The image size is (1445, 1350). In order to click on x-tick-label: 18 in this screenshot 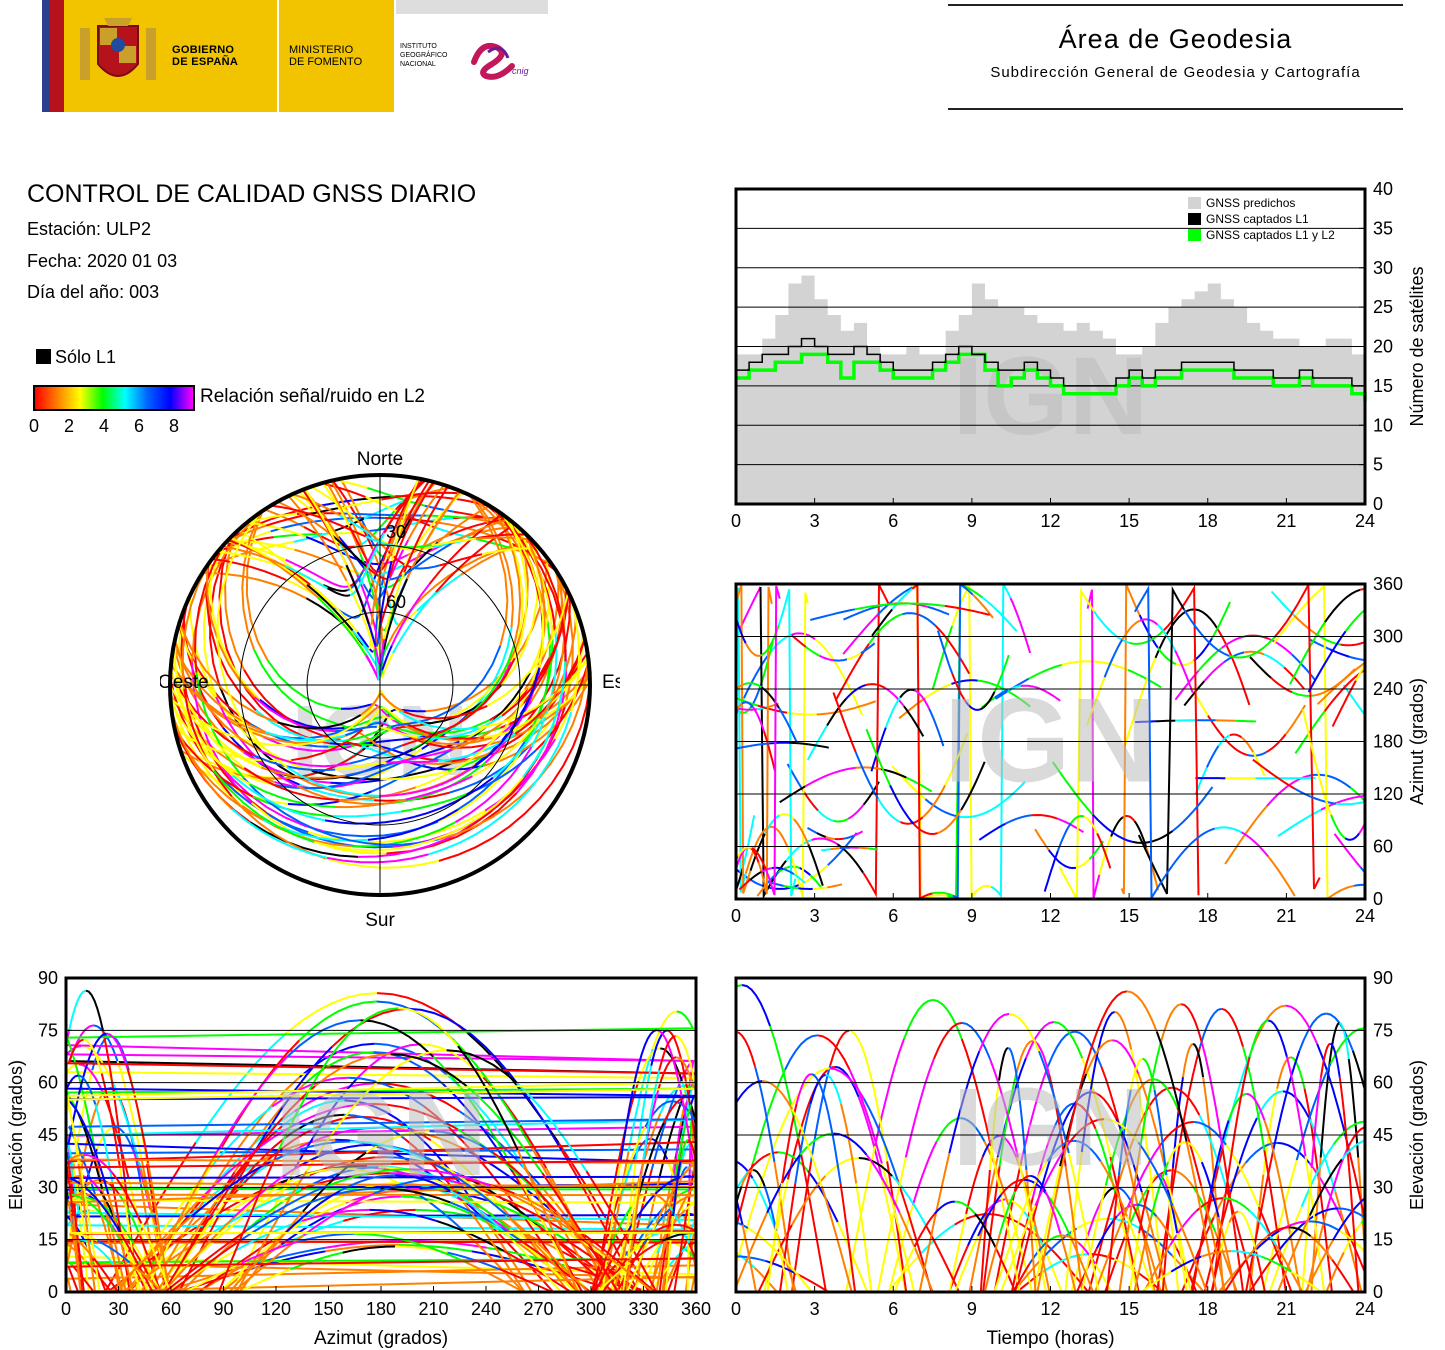, I will do `click(1208, 916)`.